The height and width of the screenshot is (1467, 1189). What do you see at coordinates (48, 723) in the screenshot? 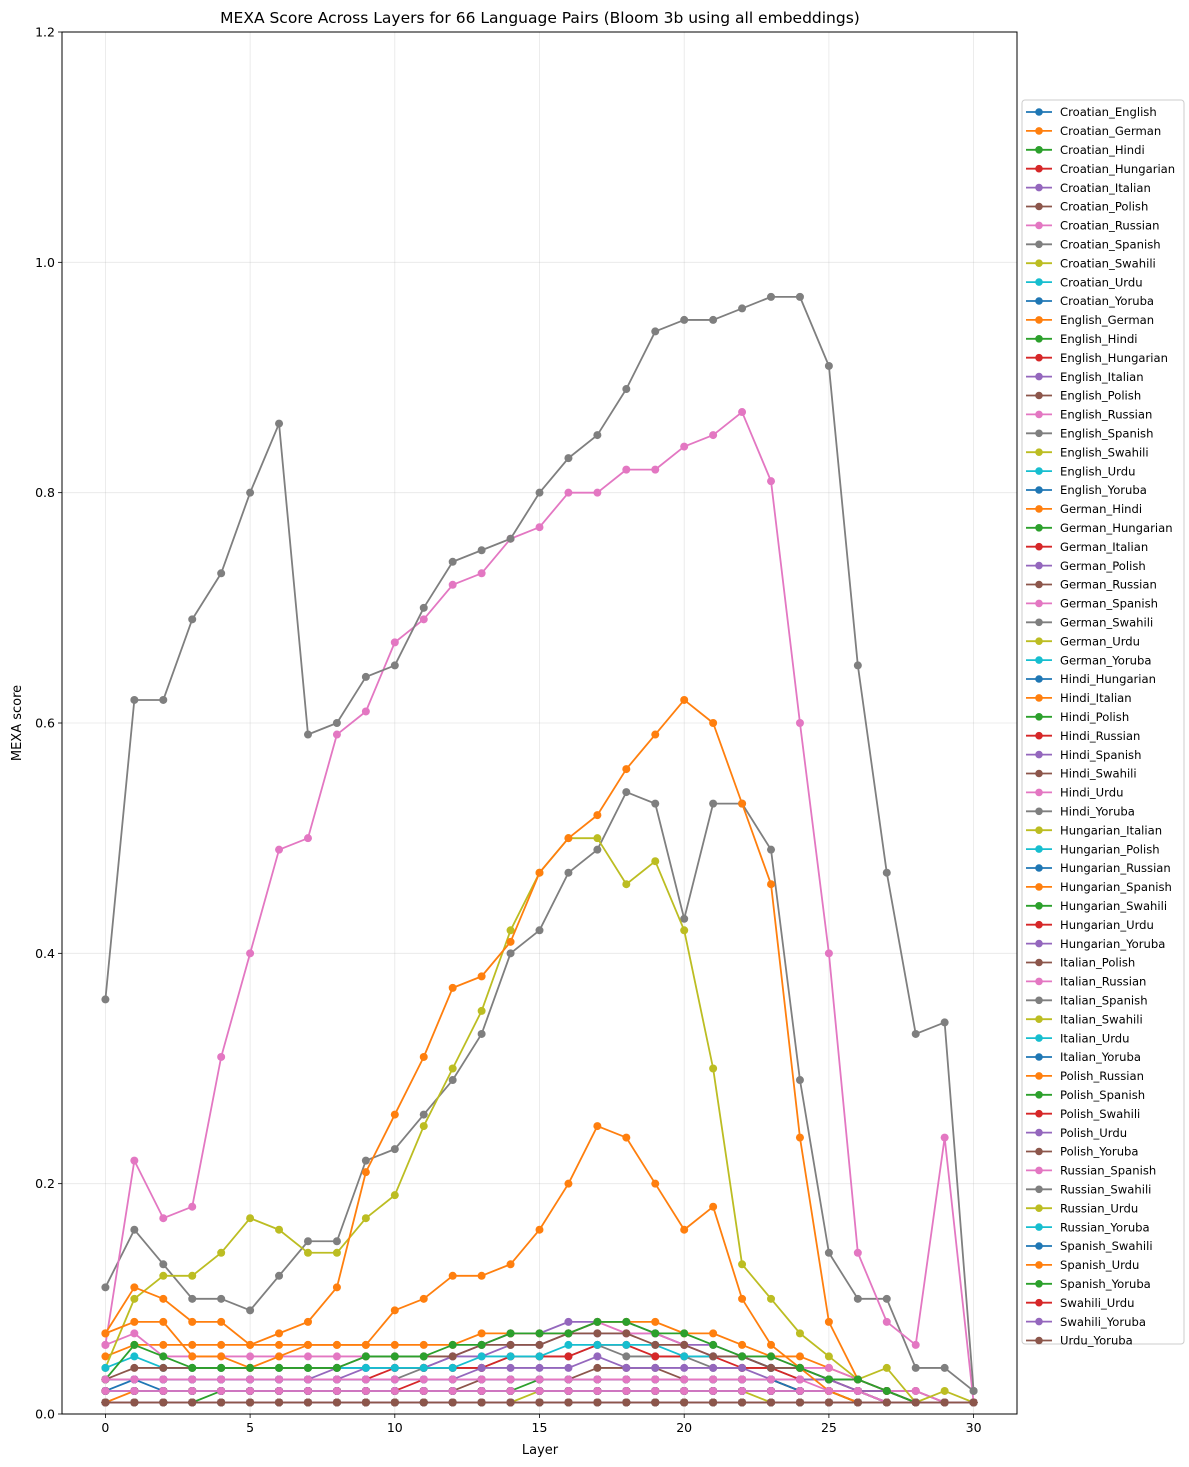
I see `y-axis-ticks: 0.0 0.2 0.4 0.6 0.8 1.0 1.2` at bounding box center [48, 723].